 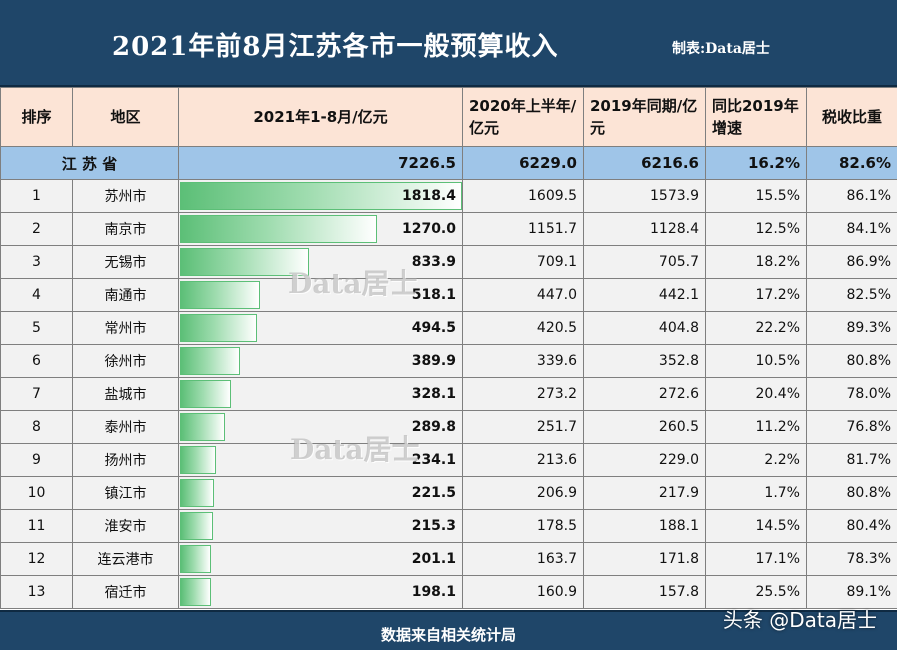 I want to click on value-2021: 221.5, so click(x=433, y=493).